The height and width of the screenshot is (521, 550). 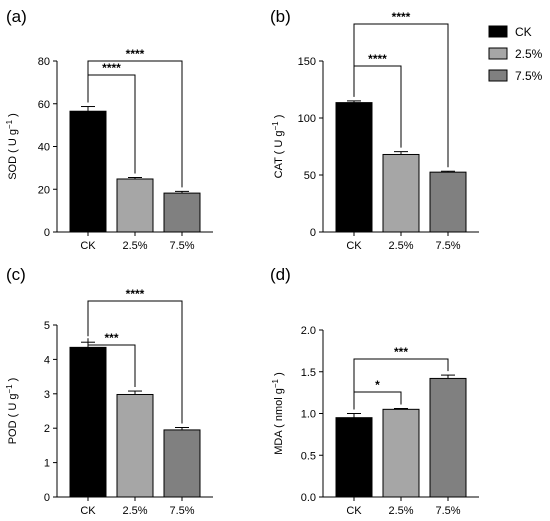 What do you see at coordinates (308, 415) in the screenshot?
I see `y-tick-label: 1.0` at bounding box center [308, 415].